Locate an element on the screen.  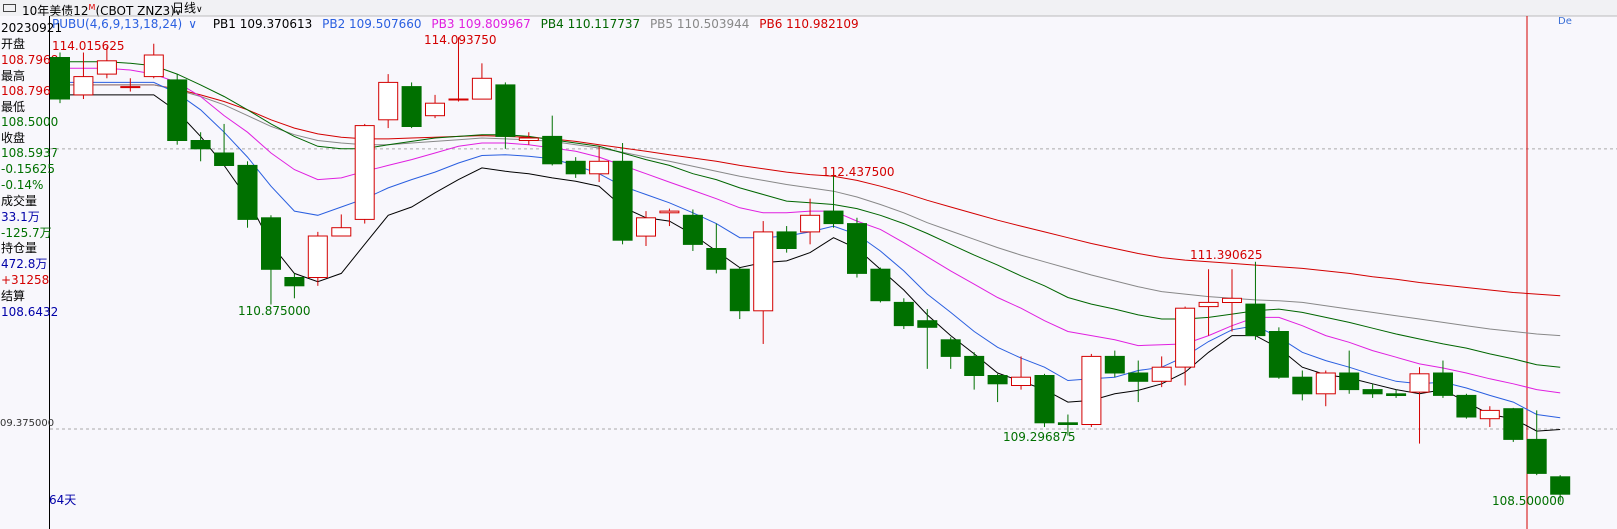
open-interest-value: 472.8万 is located at coordinates (24, 264).